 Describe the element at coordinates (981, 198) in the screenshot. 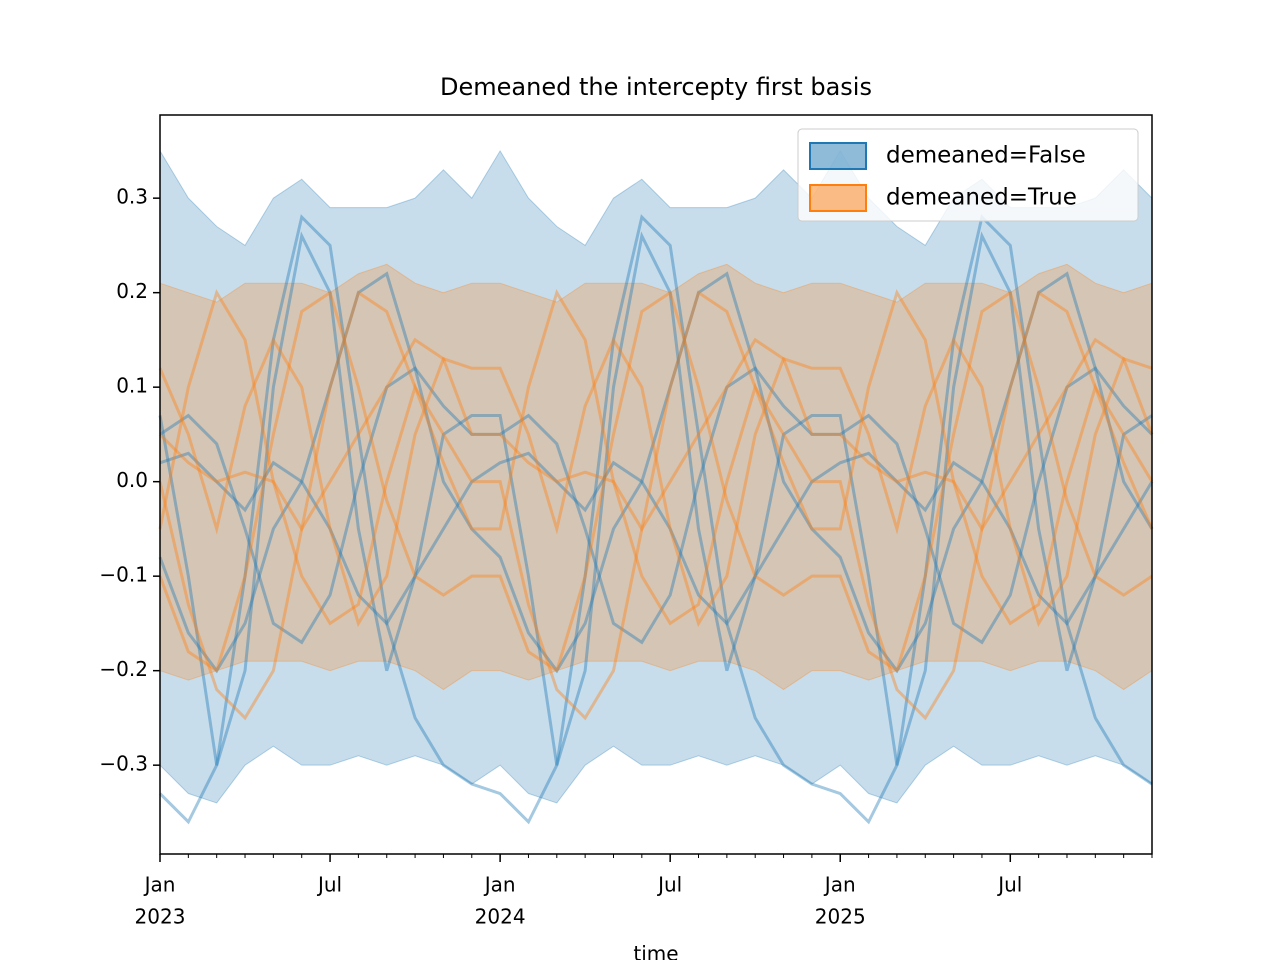

I see `legend-label: demeaned=True` at that location.